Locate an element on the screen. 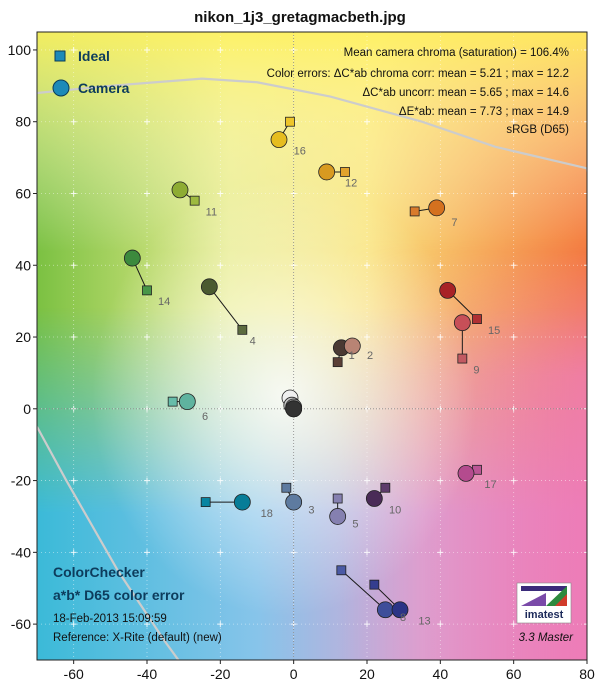 Image resolution: width=600 pixels, height=683 pixels. imatest-logo: imatest is located at coordinates (544, 603).